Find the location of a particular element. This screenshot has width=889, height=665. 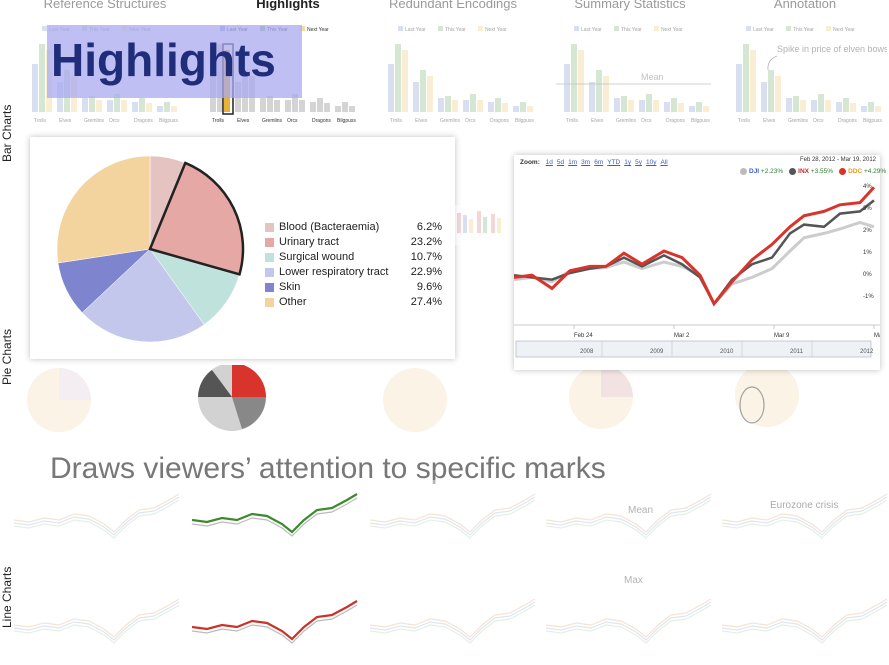

pie-chart is located at coordinates (150, 249).